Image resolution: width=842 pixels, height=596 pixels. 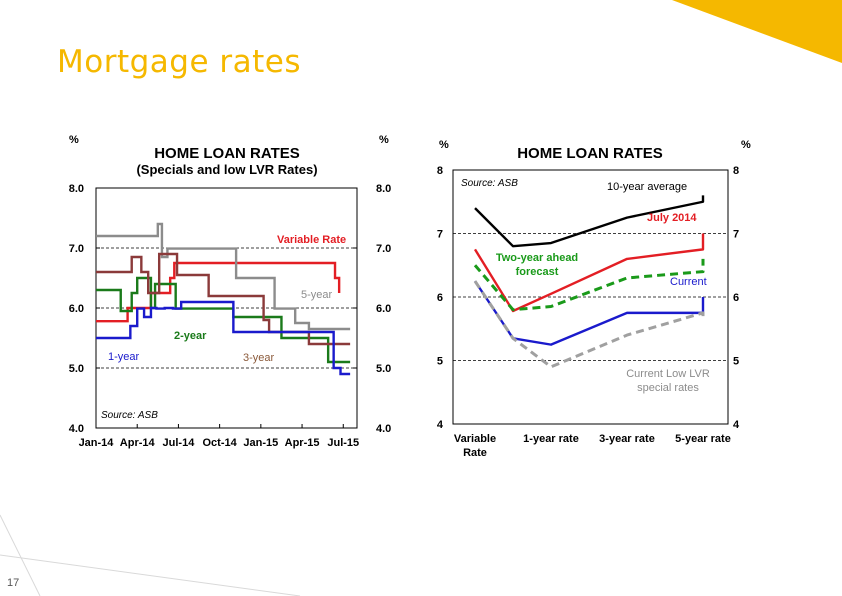 What do you see at coordinates (76, 309) in the screenshot?
I see `y-tick-label-left: 6.0` at bounding box center [76, 309].